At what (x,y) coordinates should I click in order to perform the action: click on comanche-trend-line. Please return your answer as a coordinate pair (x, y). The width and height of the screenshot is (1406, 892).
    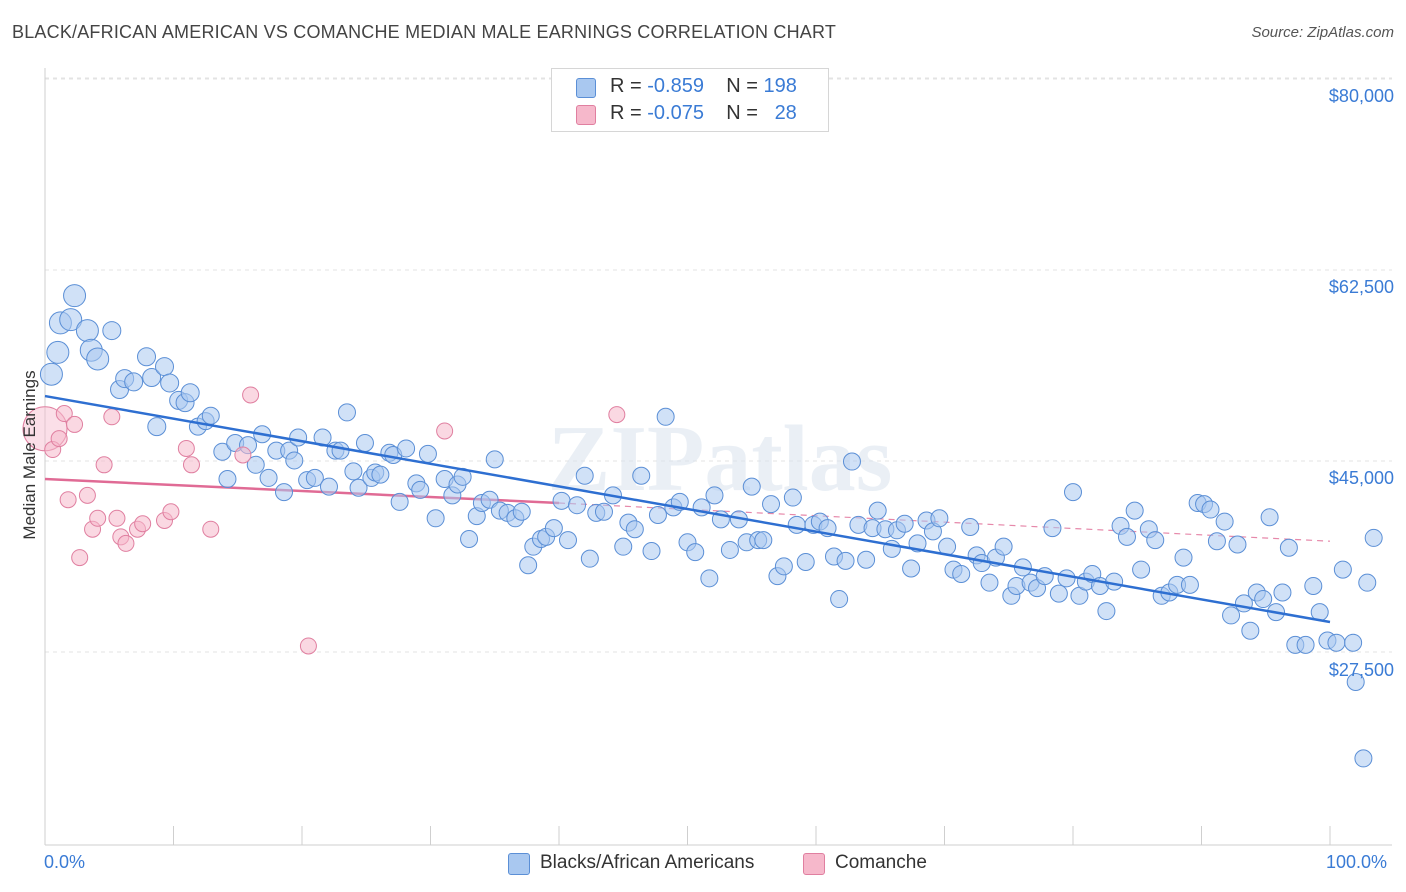
    Looking at the image, I should click on (302, 491).